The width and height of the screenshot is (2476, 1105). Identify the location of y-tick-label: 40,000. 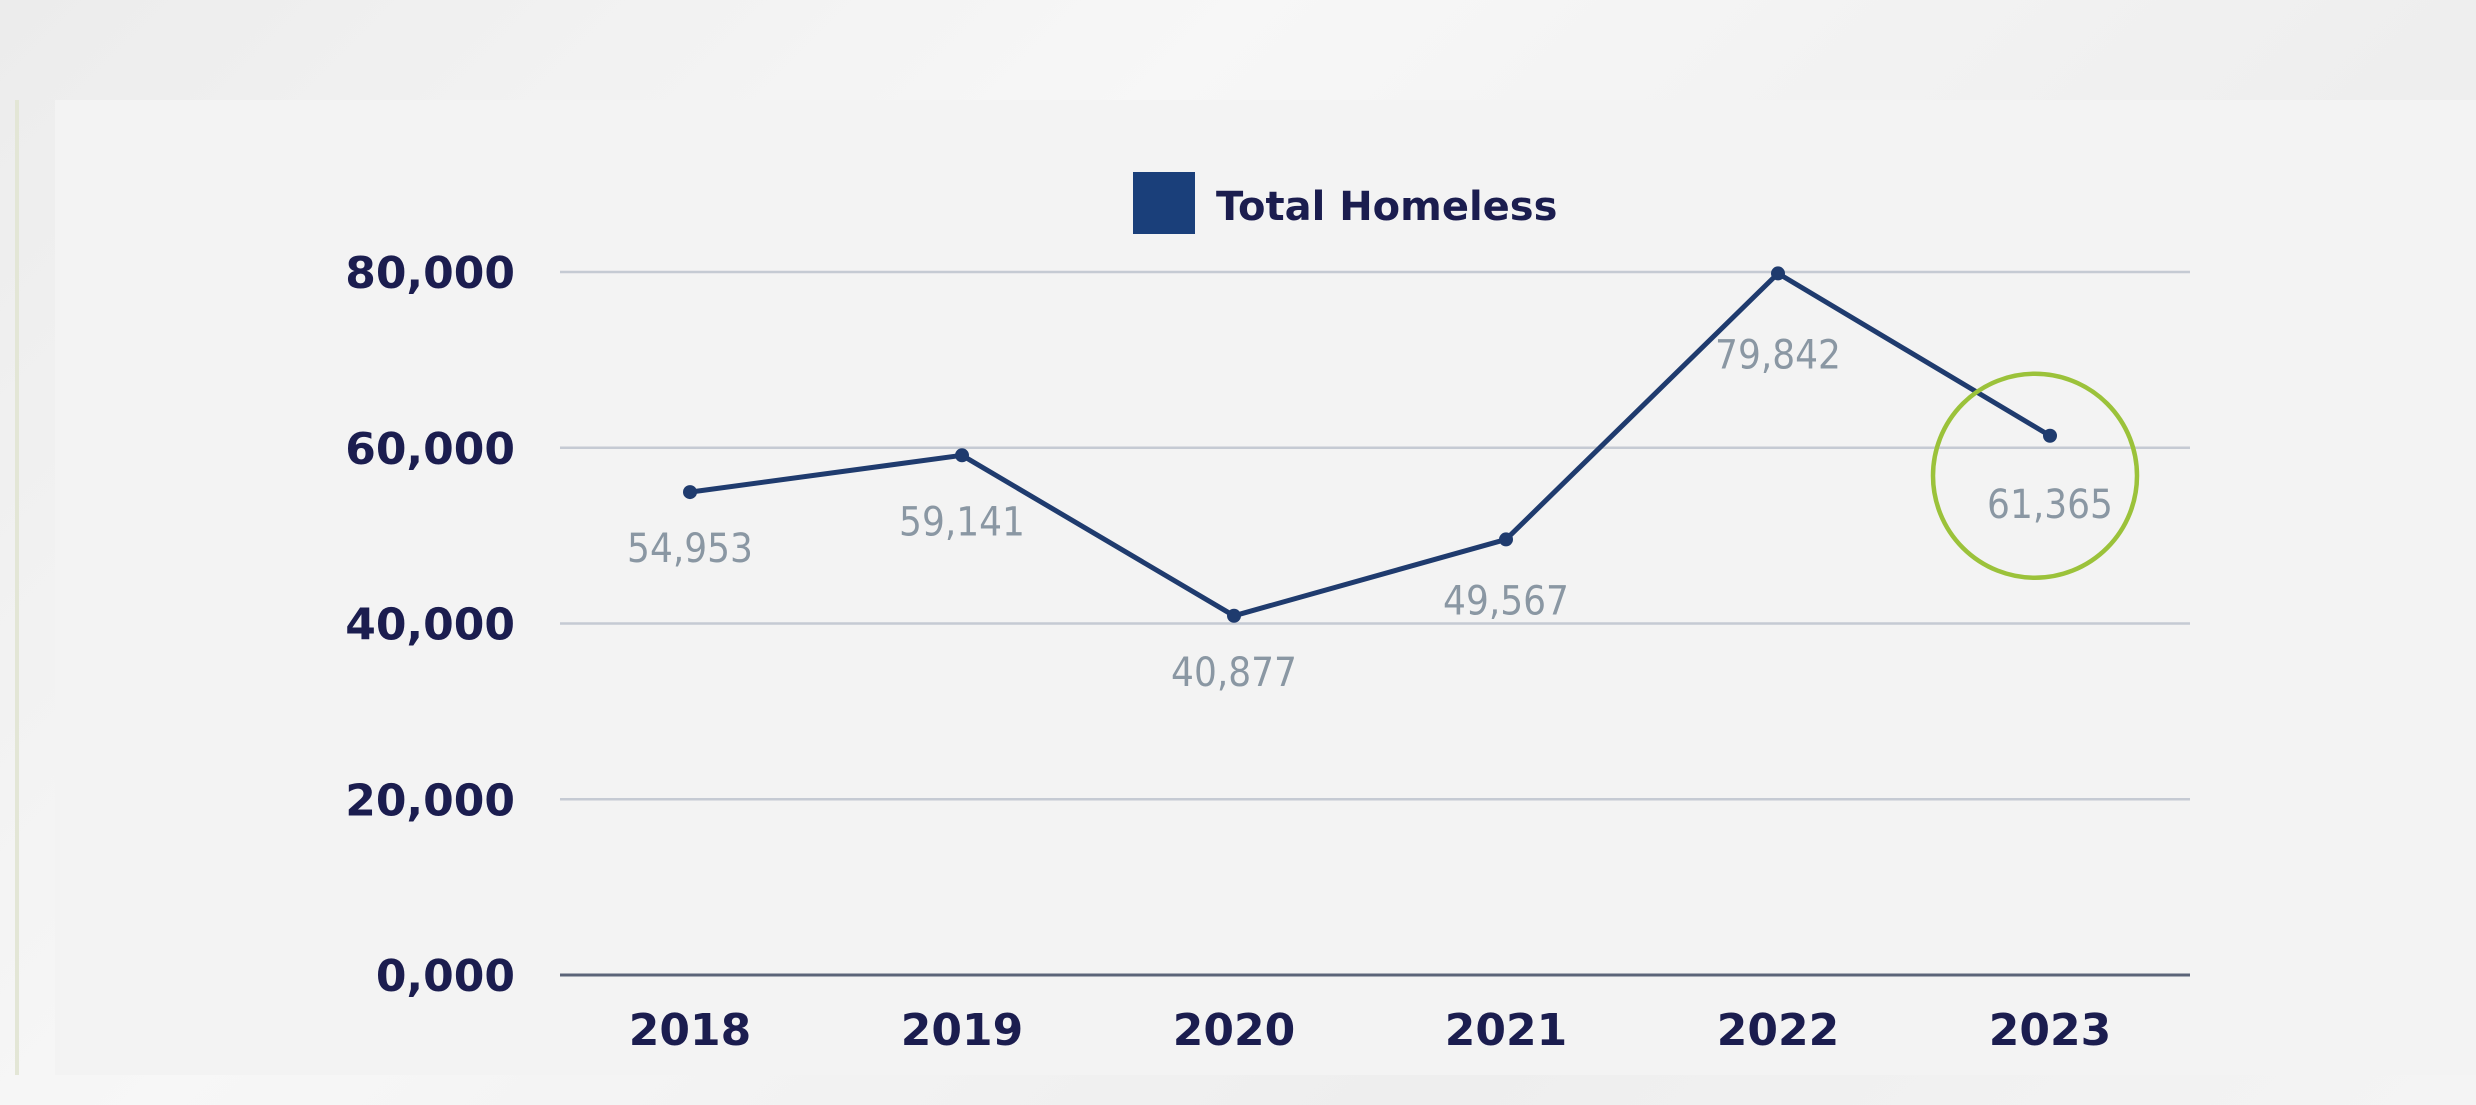
(430, 625).